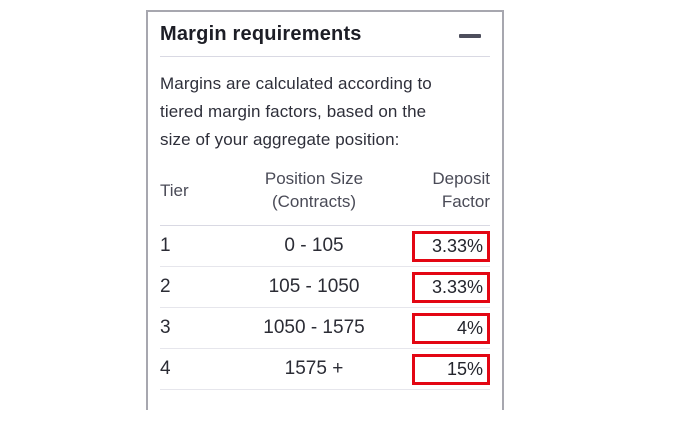  Describe the element at coordinates (314, 190) in the screenshot. I see `column-header-position-size: Position Size (Contracts)` at that location.